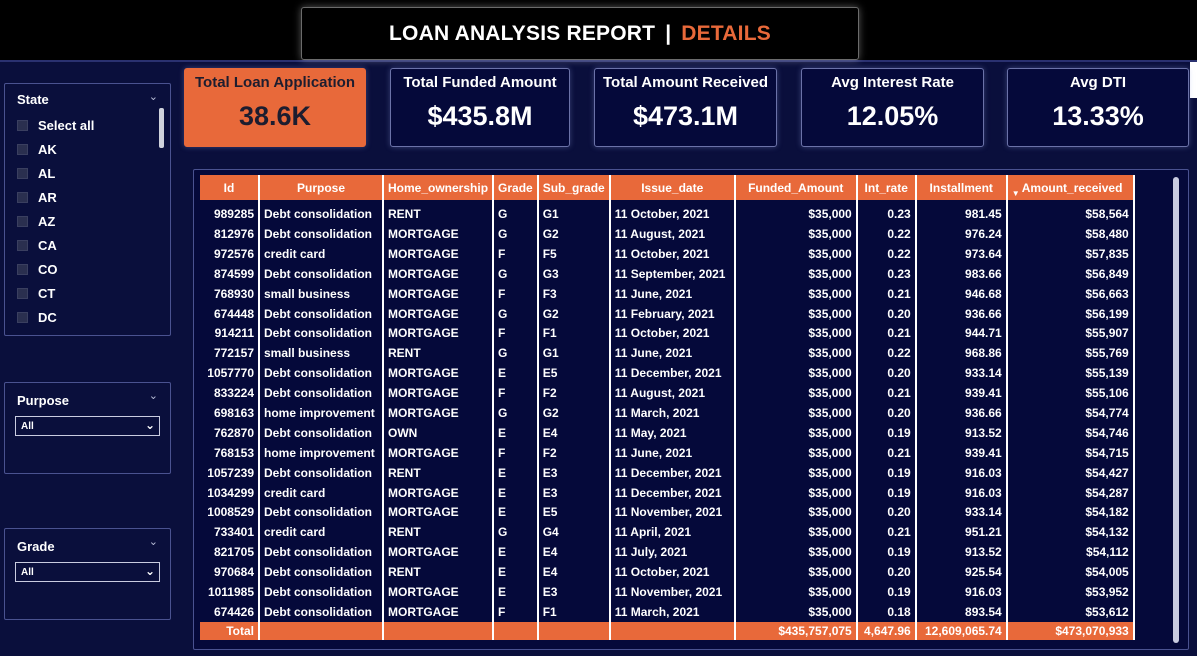 The width and height of the screenshot is (1197, 656). Describe the element at coordinates (796, 187) in the screenshot. I see `column-header: Funded_Amount` at that location.